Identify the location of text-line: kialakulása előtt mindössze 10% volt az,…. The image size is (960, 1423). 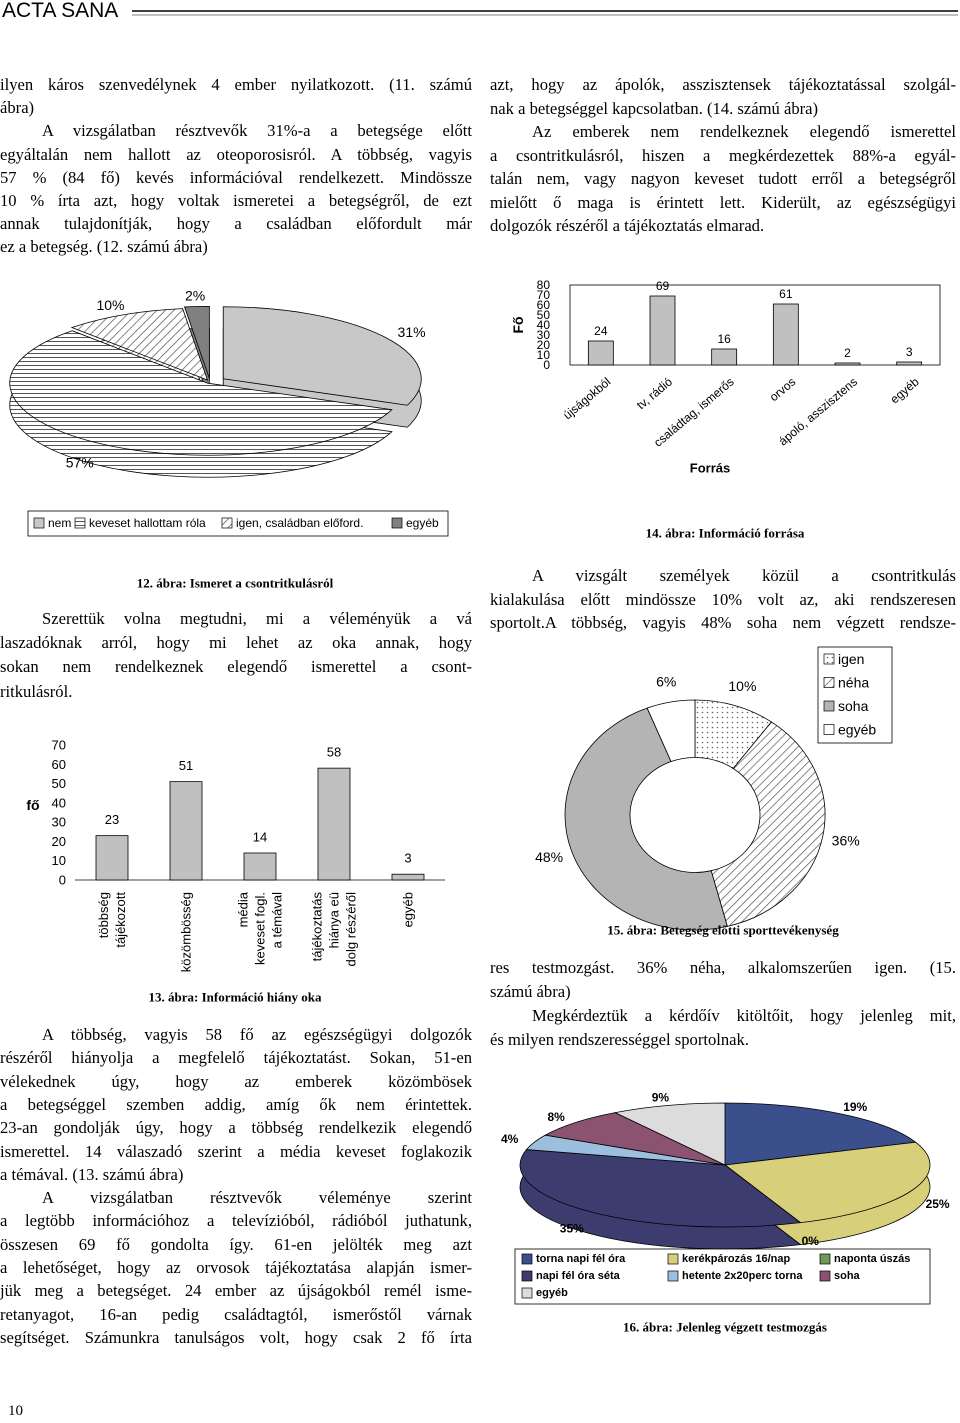
(723, 599).